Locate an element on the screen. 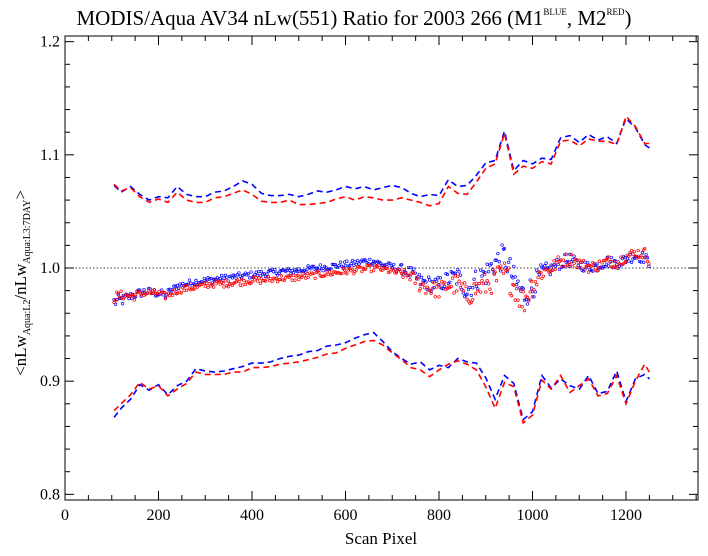 The height and width of the screenshot is (556, 708). y-label-part2: /nLw is located at coordinates (20, 281).